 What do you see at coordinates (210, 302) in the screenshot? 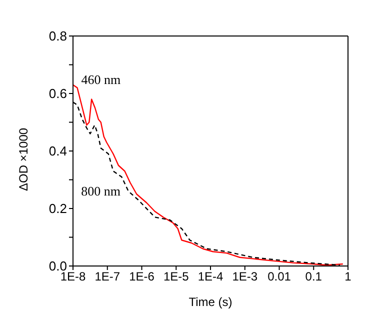
I see `x-axis-title: Time (s)` at bounding box center [210, 302].